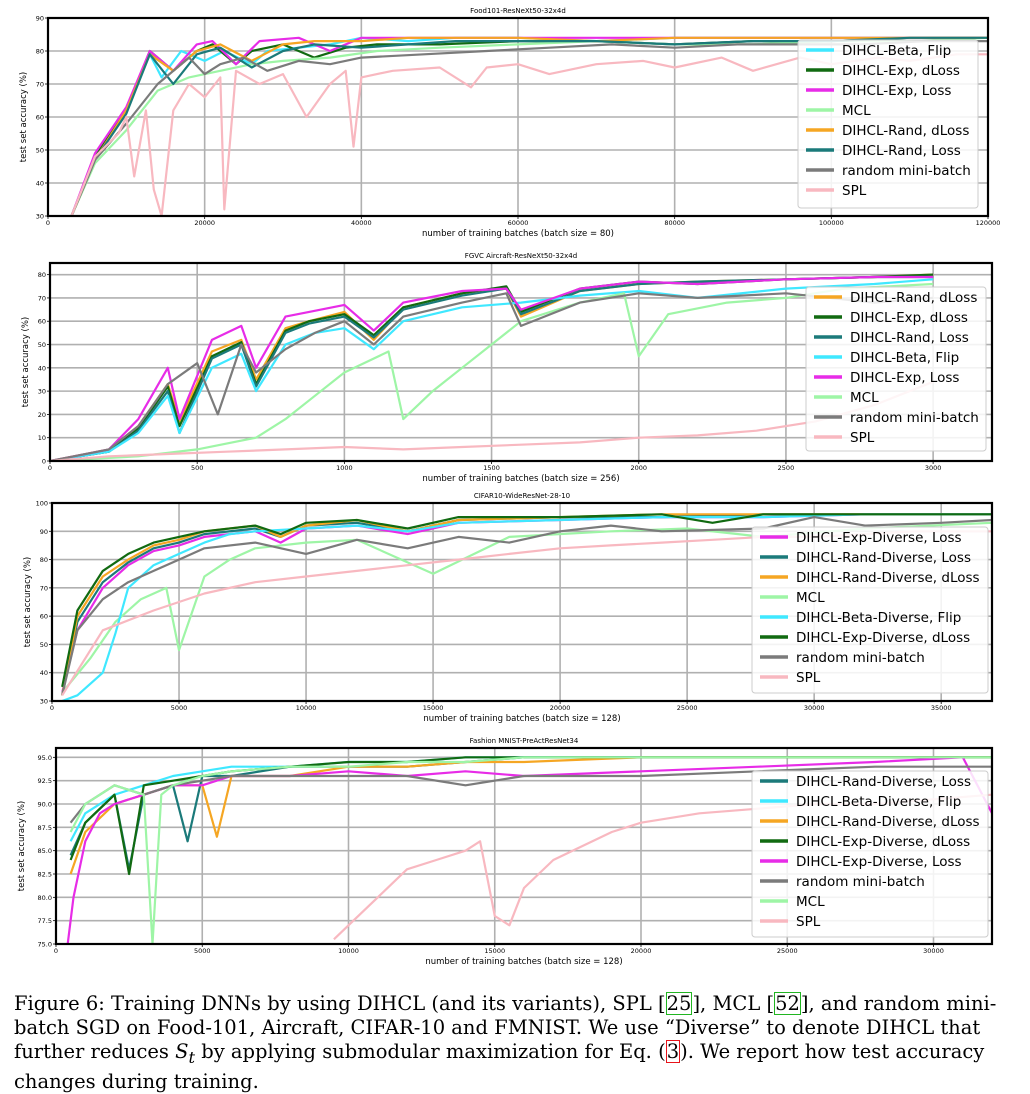  What do you see at coordinates (786, 468) in the screenshot?
I see `x-tick-label: 2500` at bounding box center [786, 468].